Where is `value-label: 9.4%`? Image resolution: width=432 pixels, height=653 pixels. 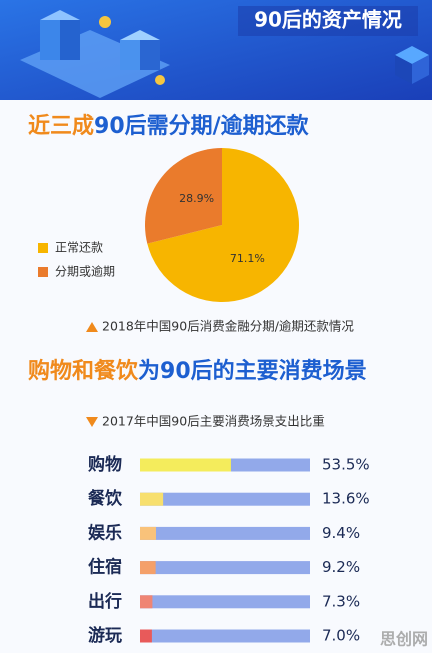
value-label: 9.4% is located at coordinates (341, 533).